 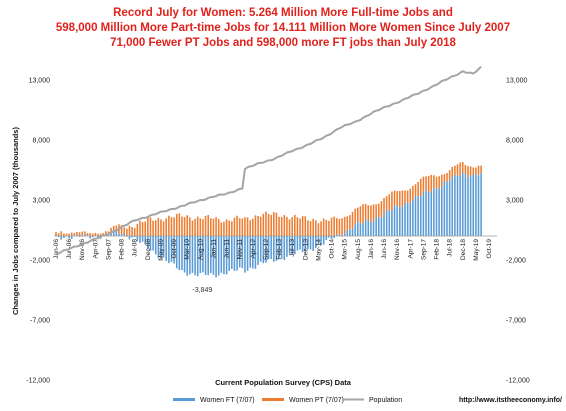 What do you see at coordinates (41, 201) in the screenshot?
I see `y-tick-label-left: 3,000` at bounding box center [41, 201].